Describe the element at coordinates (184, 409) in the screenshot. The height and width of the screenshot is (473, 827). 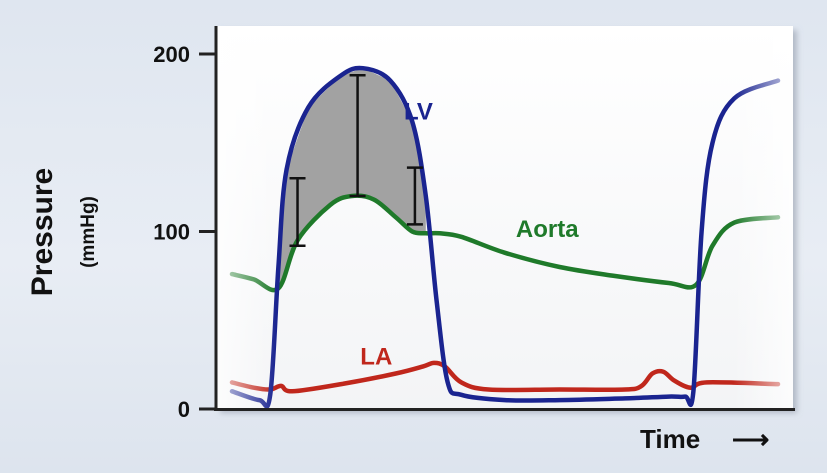
I see `y-tick-label-0: 0` at that location.